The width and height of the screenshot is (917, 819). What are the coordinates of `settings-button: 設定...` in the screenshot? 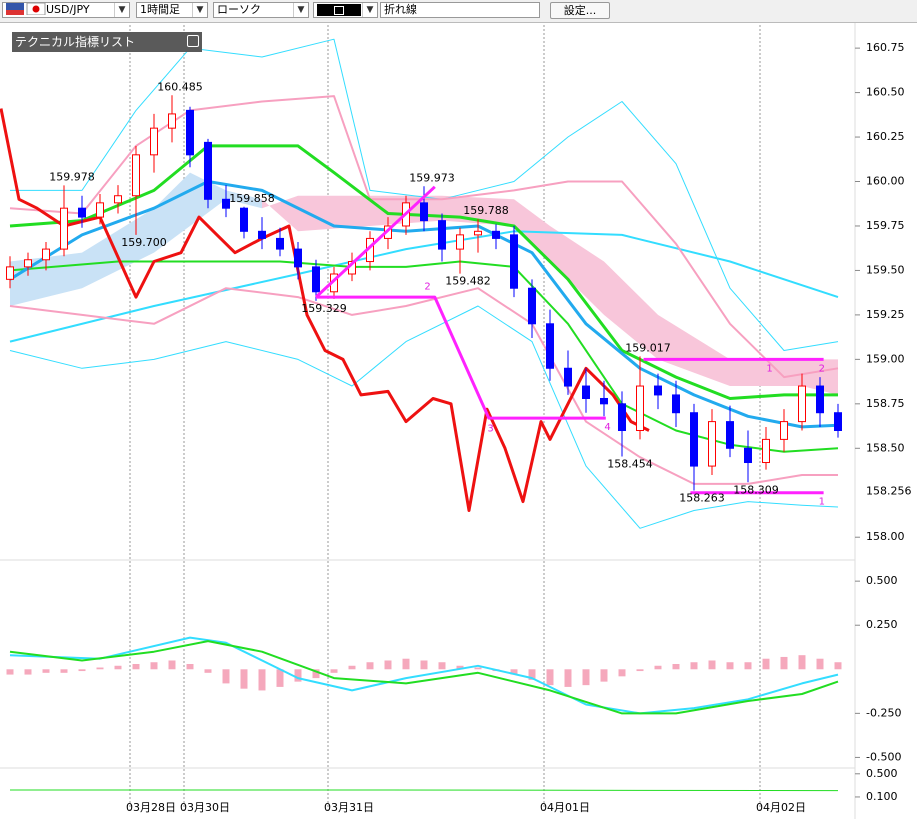 It's located at (580, 10).